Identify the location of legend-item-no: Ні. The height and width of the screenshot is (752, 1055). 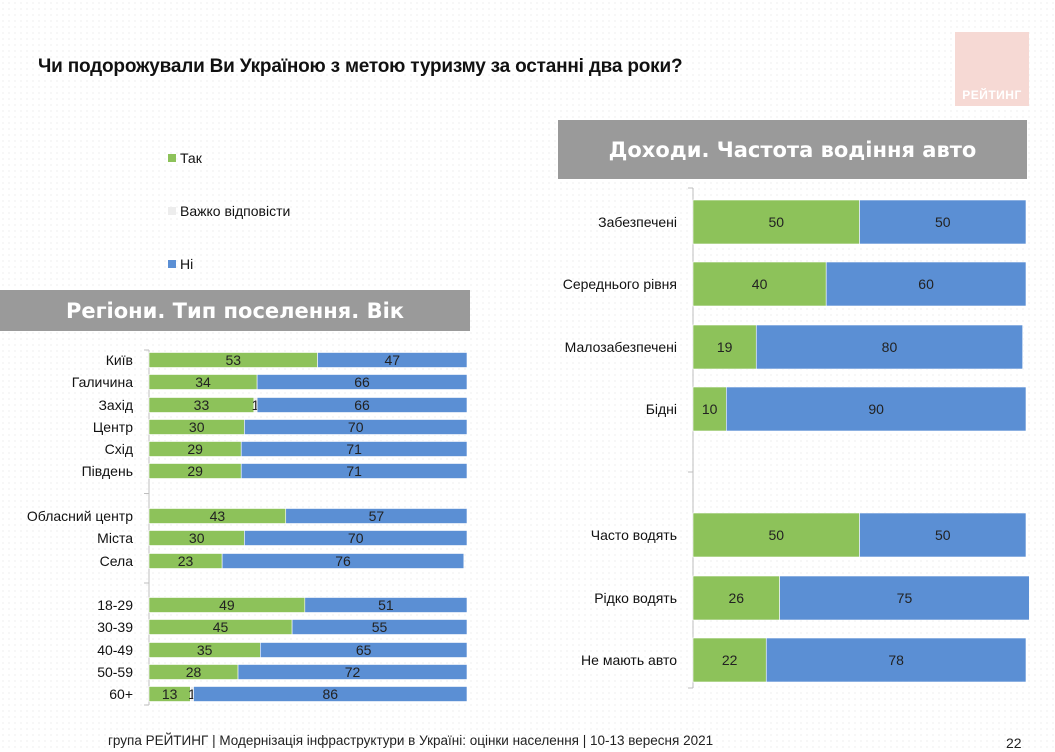
(180, 264).